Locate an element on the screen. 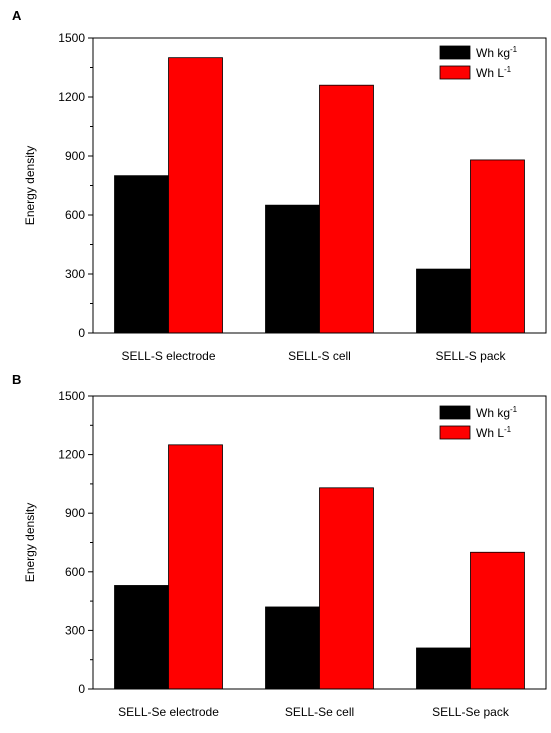 This screenshot has width=551, height=733. x-tick-label: SELL-S electrode is located at coordinates (168, 356).